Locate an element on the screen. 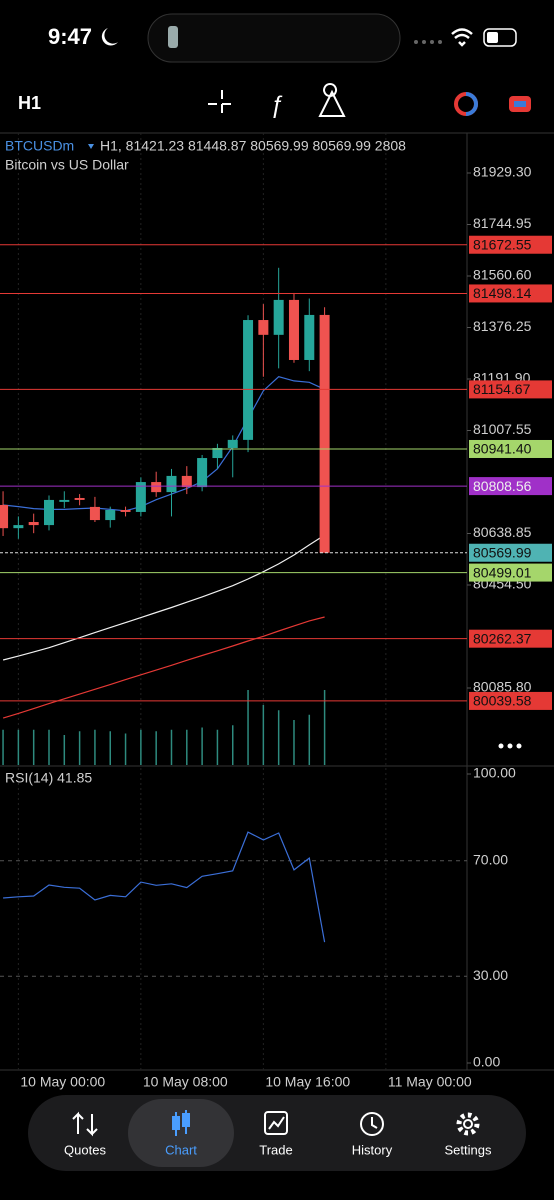  y-tick-label: 81929.30 is located at coordinates (502, 172).